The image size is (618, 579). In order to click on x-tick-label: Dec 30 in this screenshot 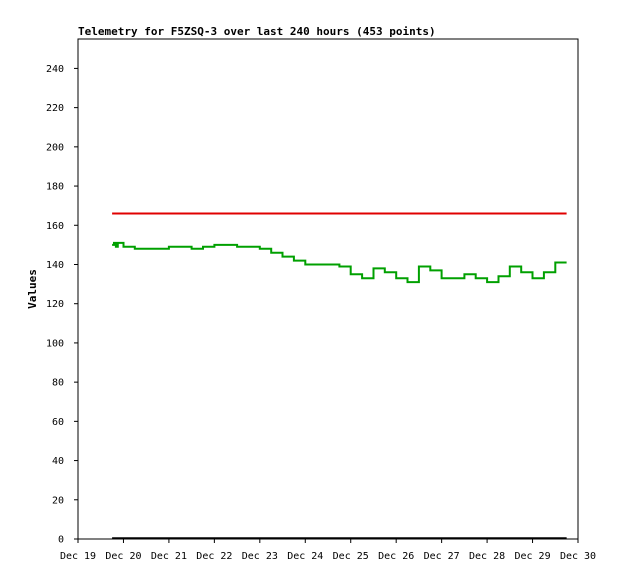, I will do `click(578, 556)`.